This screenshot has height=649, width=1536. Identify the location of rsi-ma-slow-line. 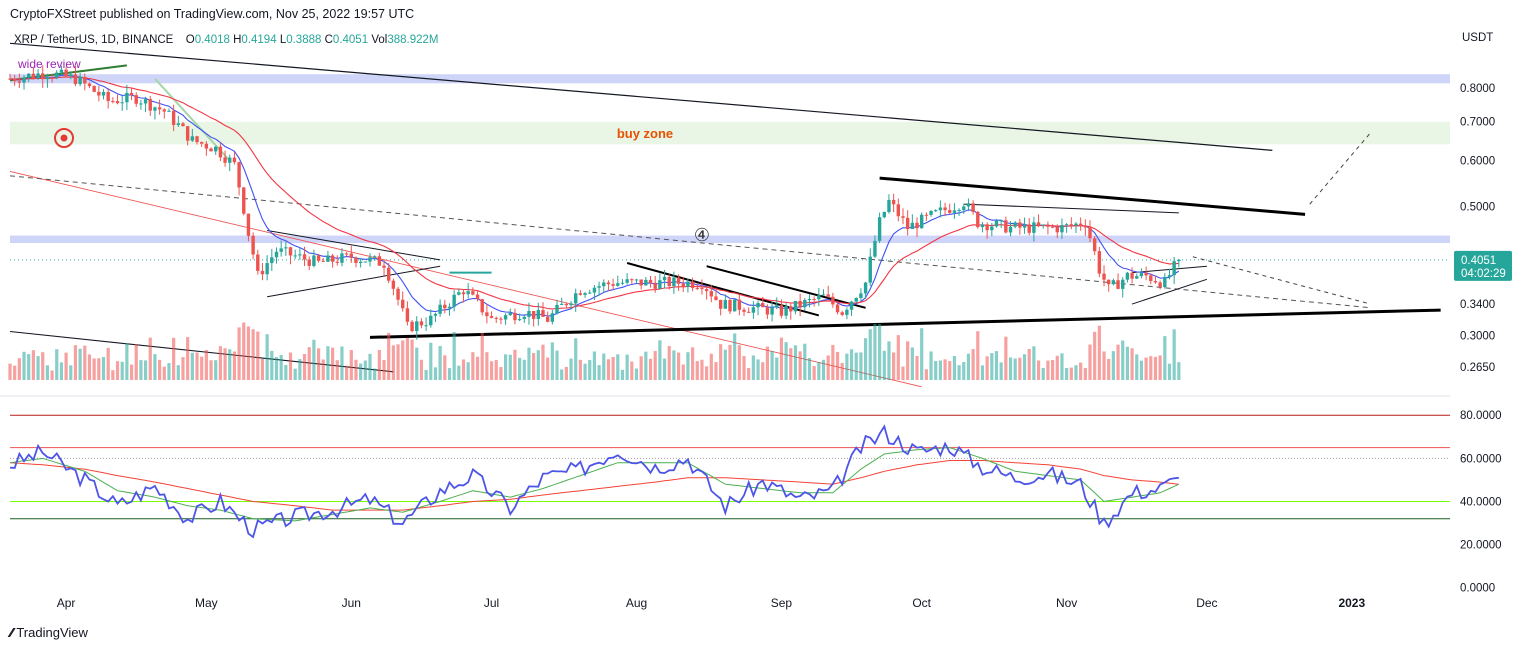
(594, 485).